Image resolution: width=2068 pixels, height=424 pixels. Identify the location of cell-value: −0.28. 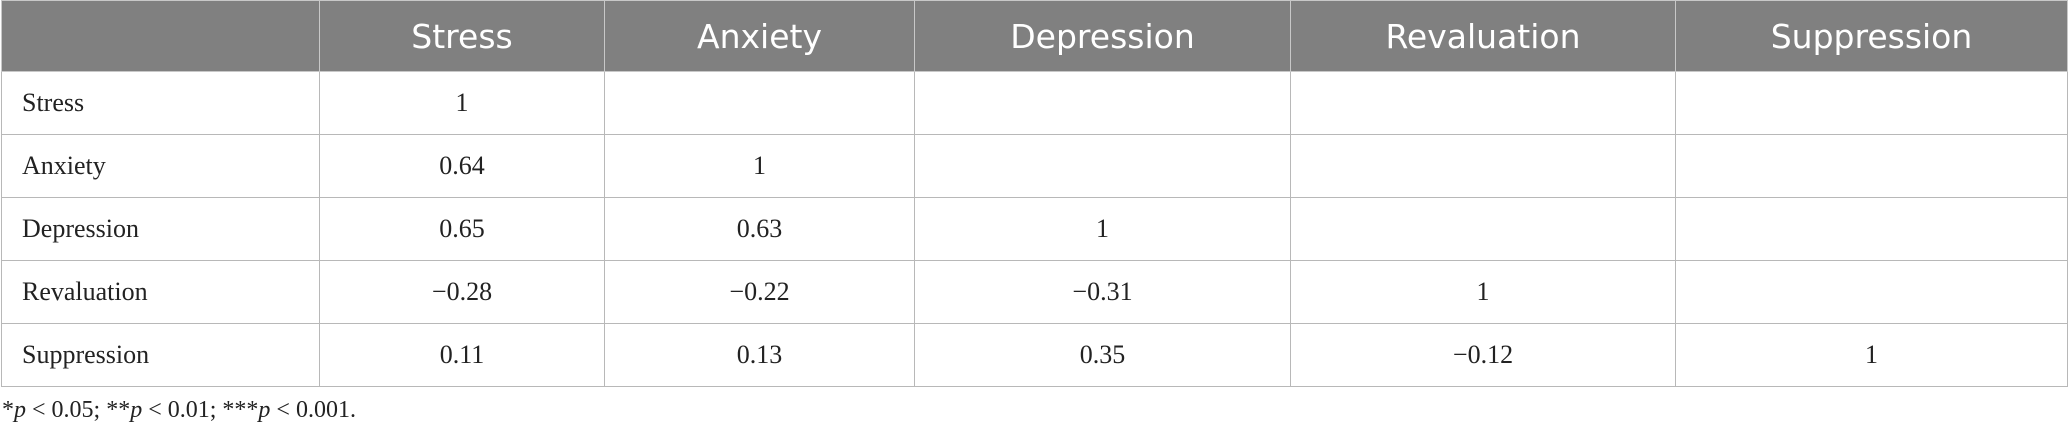
(462, 292).